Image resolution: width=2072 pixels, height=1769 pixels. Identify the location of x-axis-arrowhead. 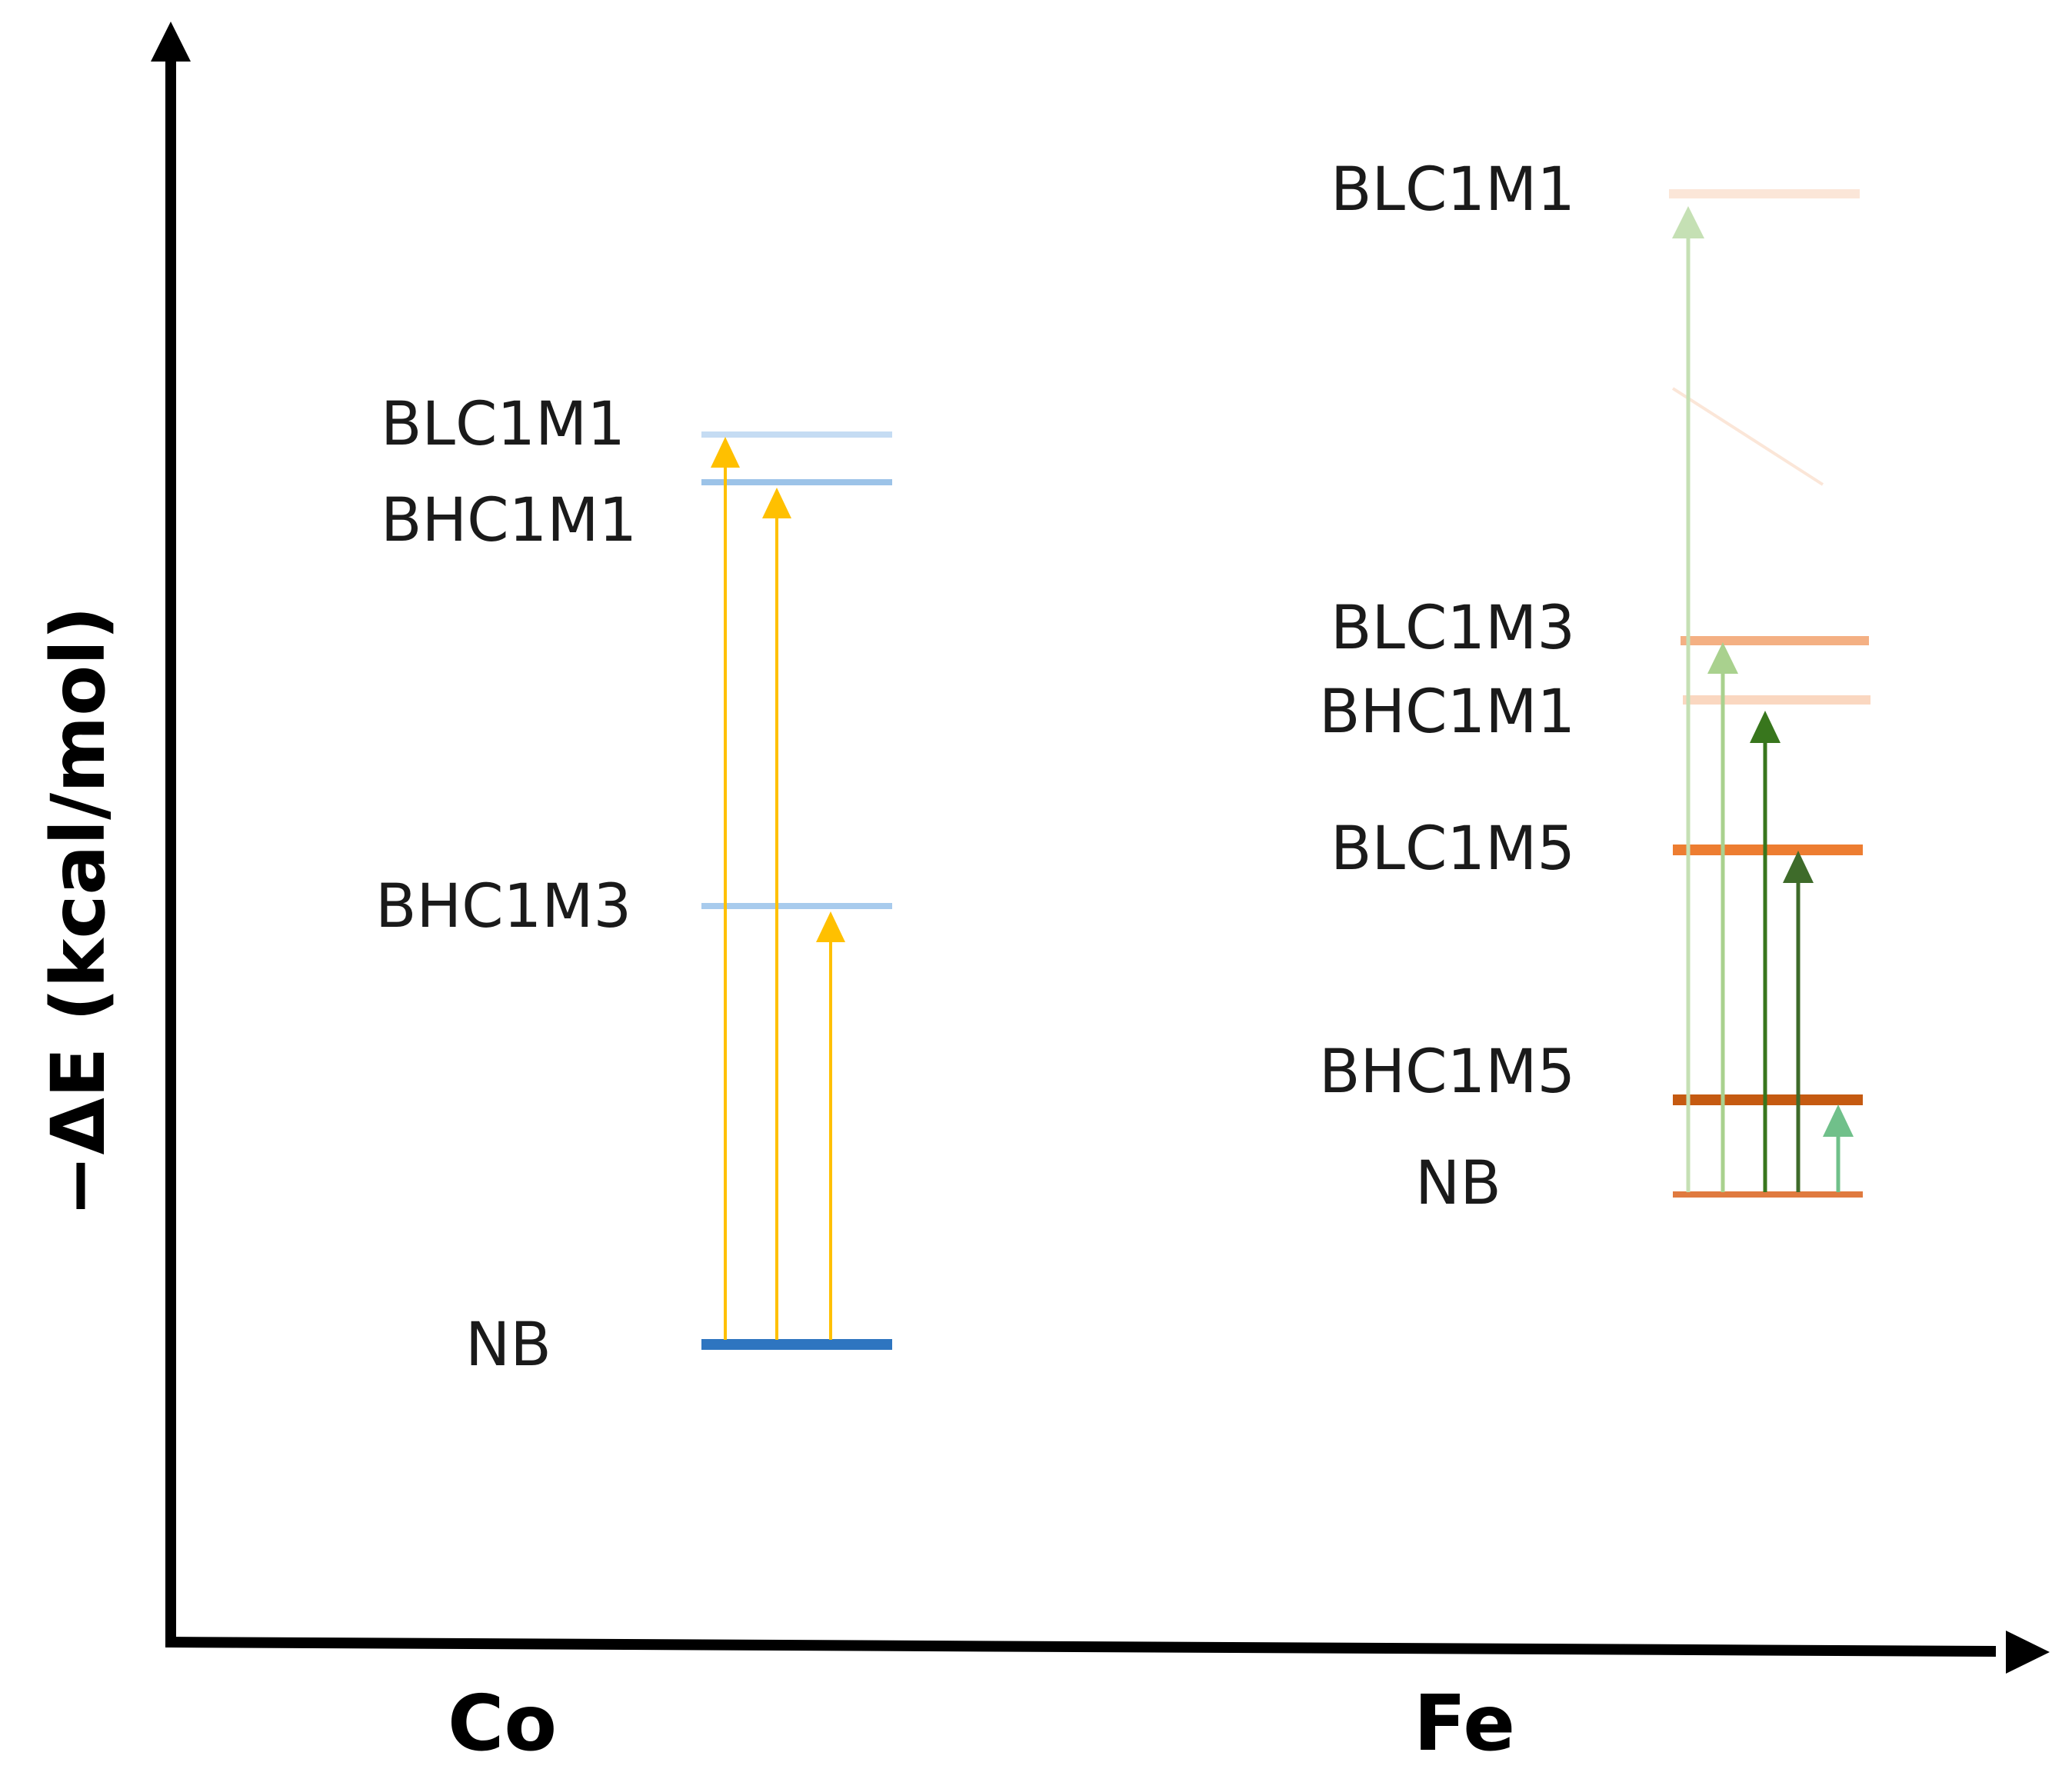
(2028, 1652).